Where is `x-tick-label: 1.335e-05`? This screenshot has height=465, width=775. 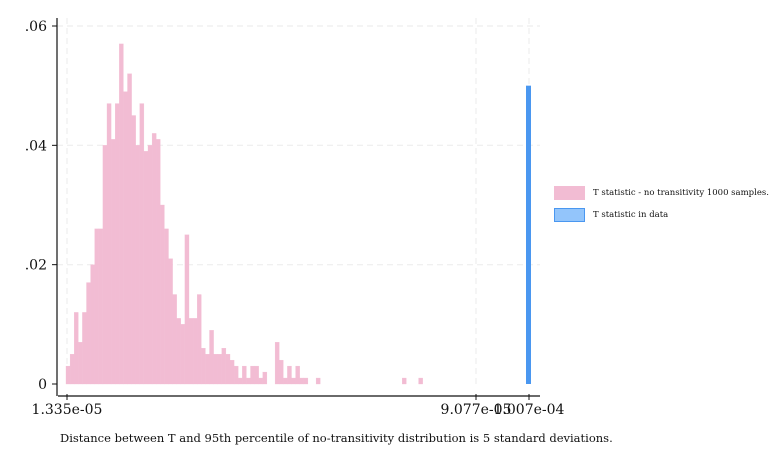 x-tick-label: 1.335e-05 is located at coordinates (67, 410).